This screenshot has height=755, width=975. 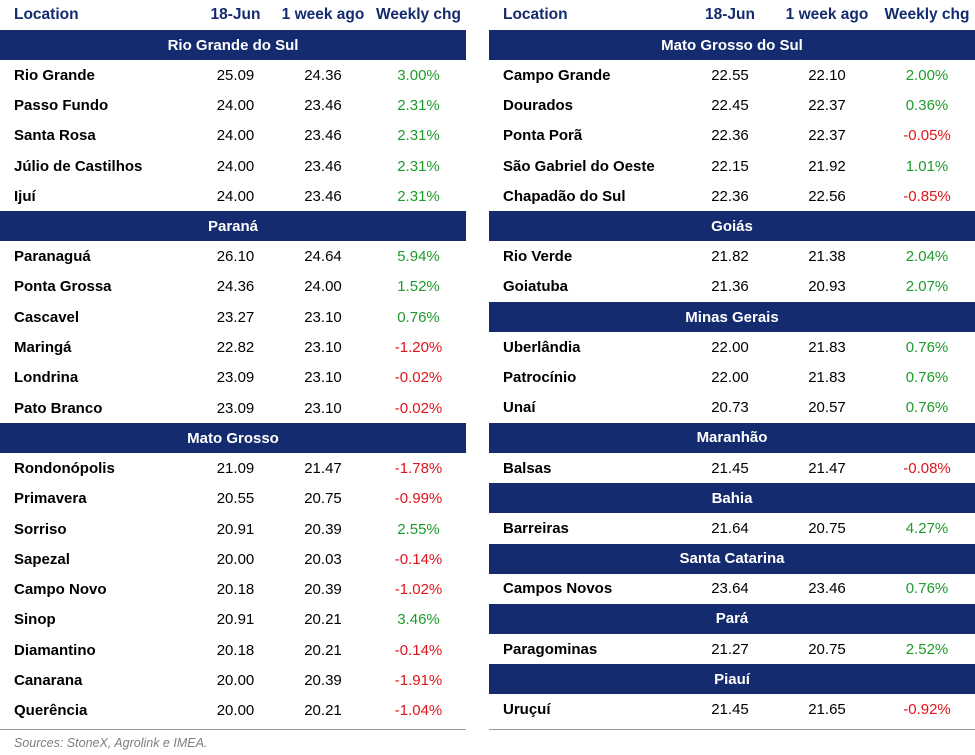 I want to click on current-price-cell: 21.36, so click(x=730, y=287).